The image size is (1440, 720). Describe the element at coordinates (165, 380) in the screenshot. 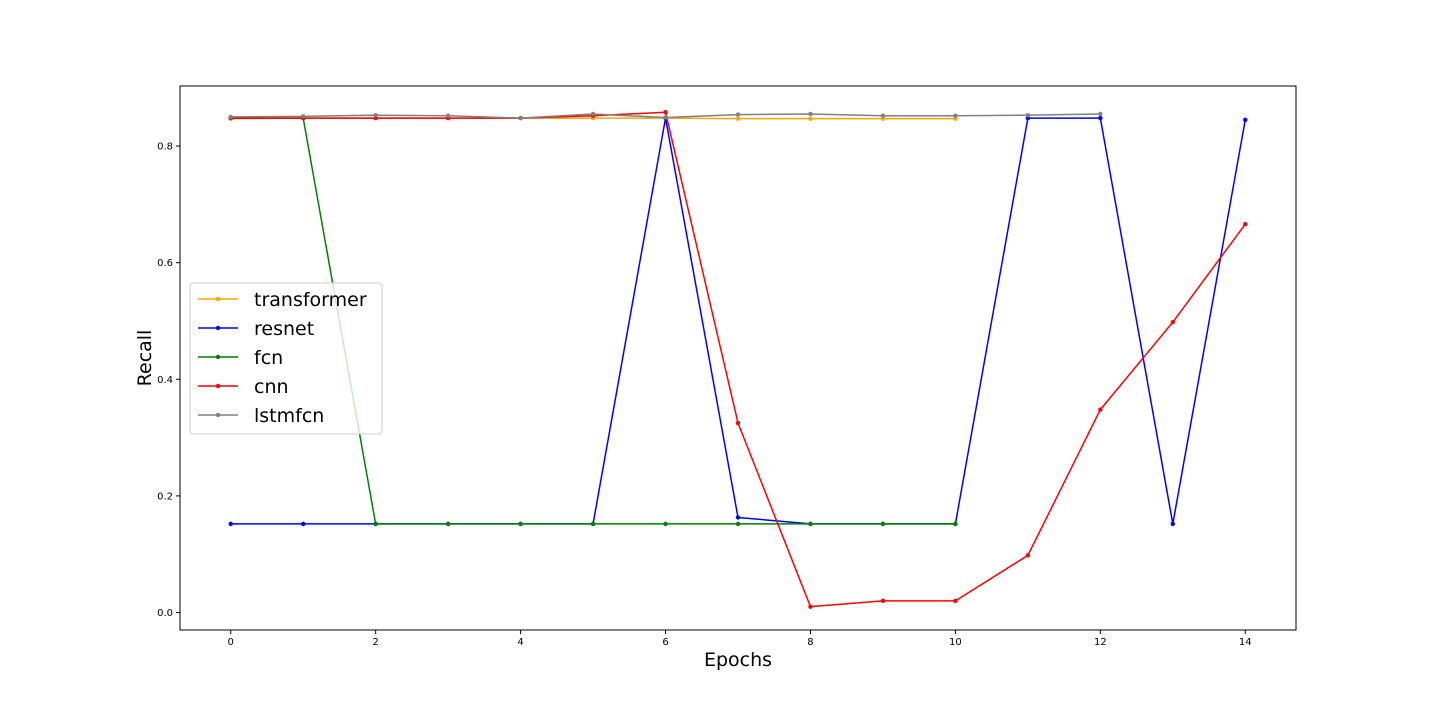

I see `y-tick-label: 0.4` at that location.